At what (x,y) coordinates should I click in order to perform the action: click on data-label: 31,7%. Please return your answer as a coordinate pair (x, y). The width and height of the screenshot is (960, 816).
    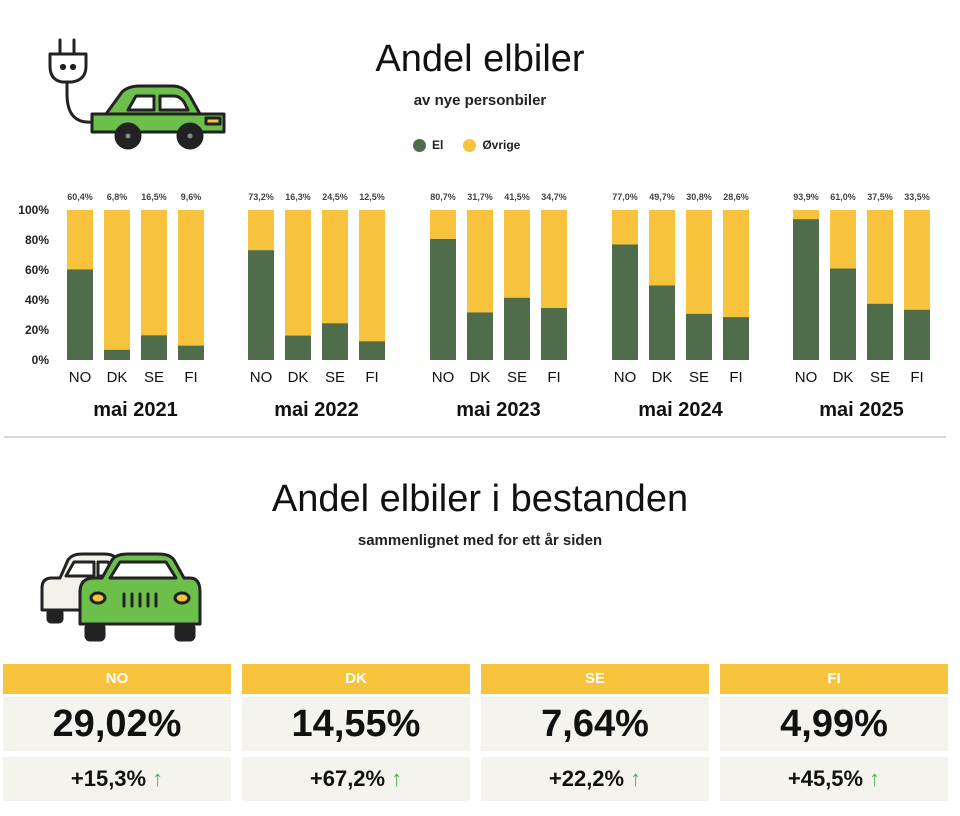
    Looking at the image, I should click on (480, 197).